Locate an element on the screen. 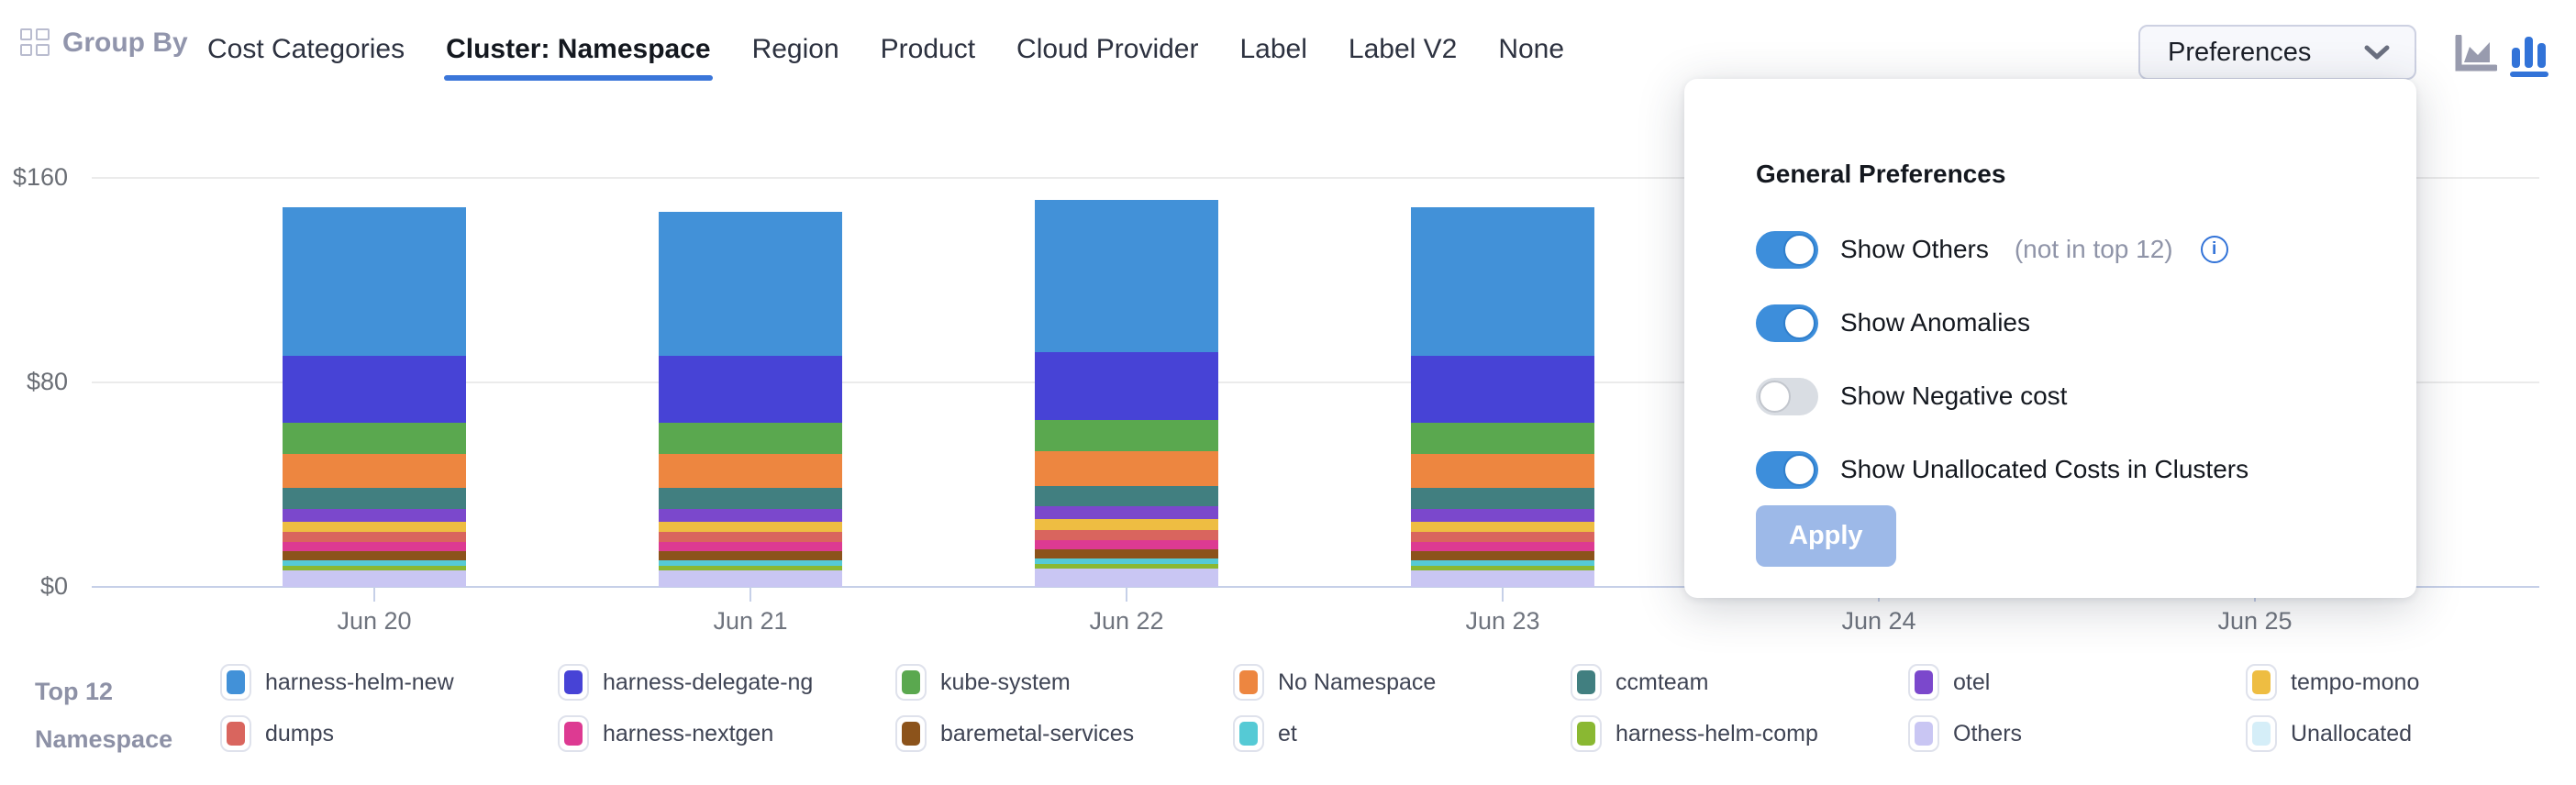 The image size is (2576, 785). legend-item-unallocated: Unallocated is located at coordinates (2411, 733).